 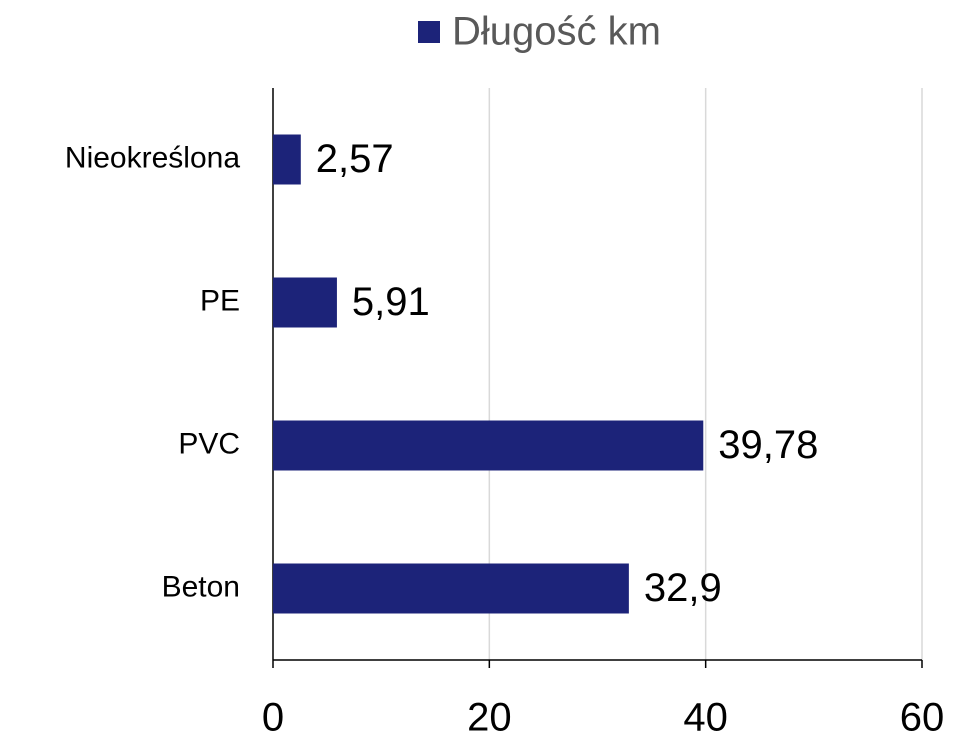 I want to click on value-label: 39,78, so click(x=768, y=445).